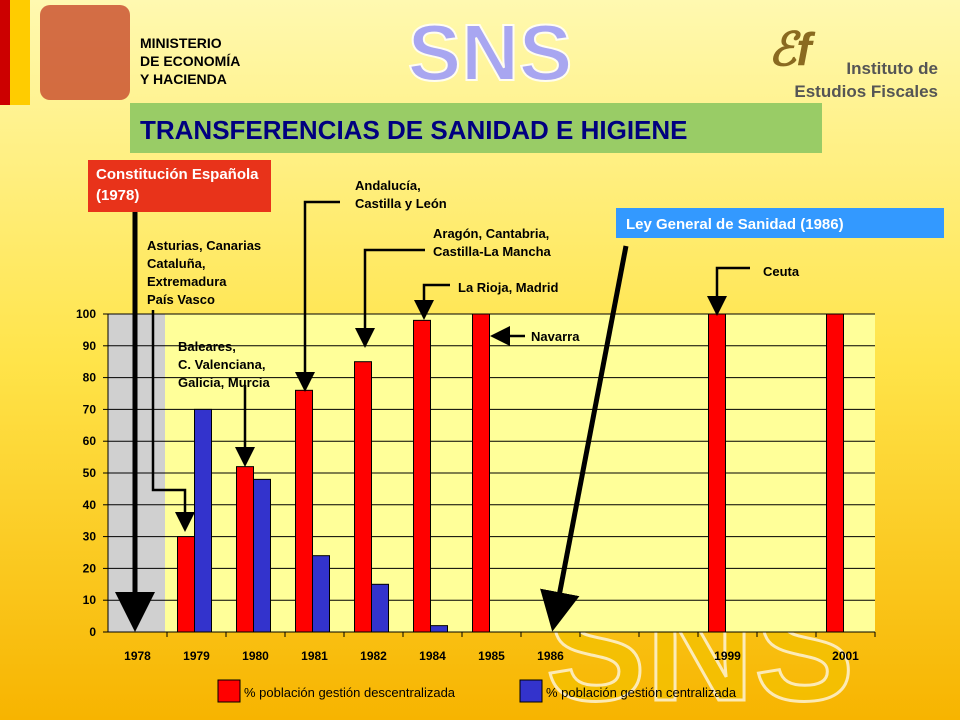  What do you see at coordinates (641, 692) in the screenshot?
I see `legend-label: % población gestión centralizada` at bounding box center [641, 692].